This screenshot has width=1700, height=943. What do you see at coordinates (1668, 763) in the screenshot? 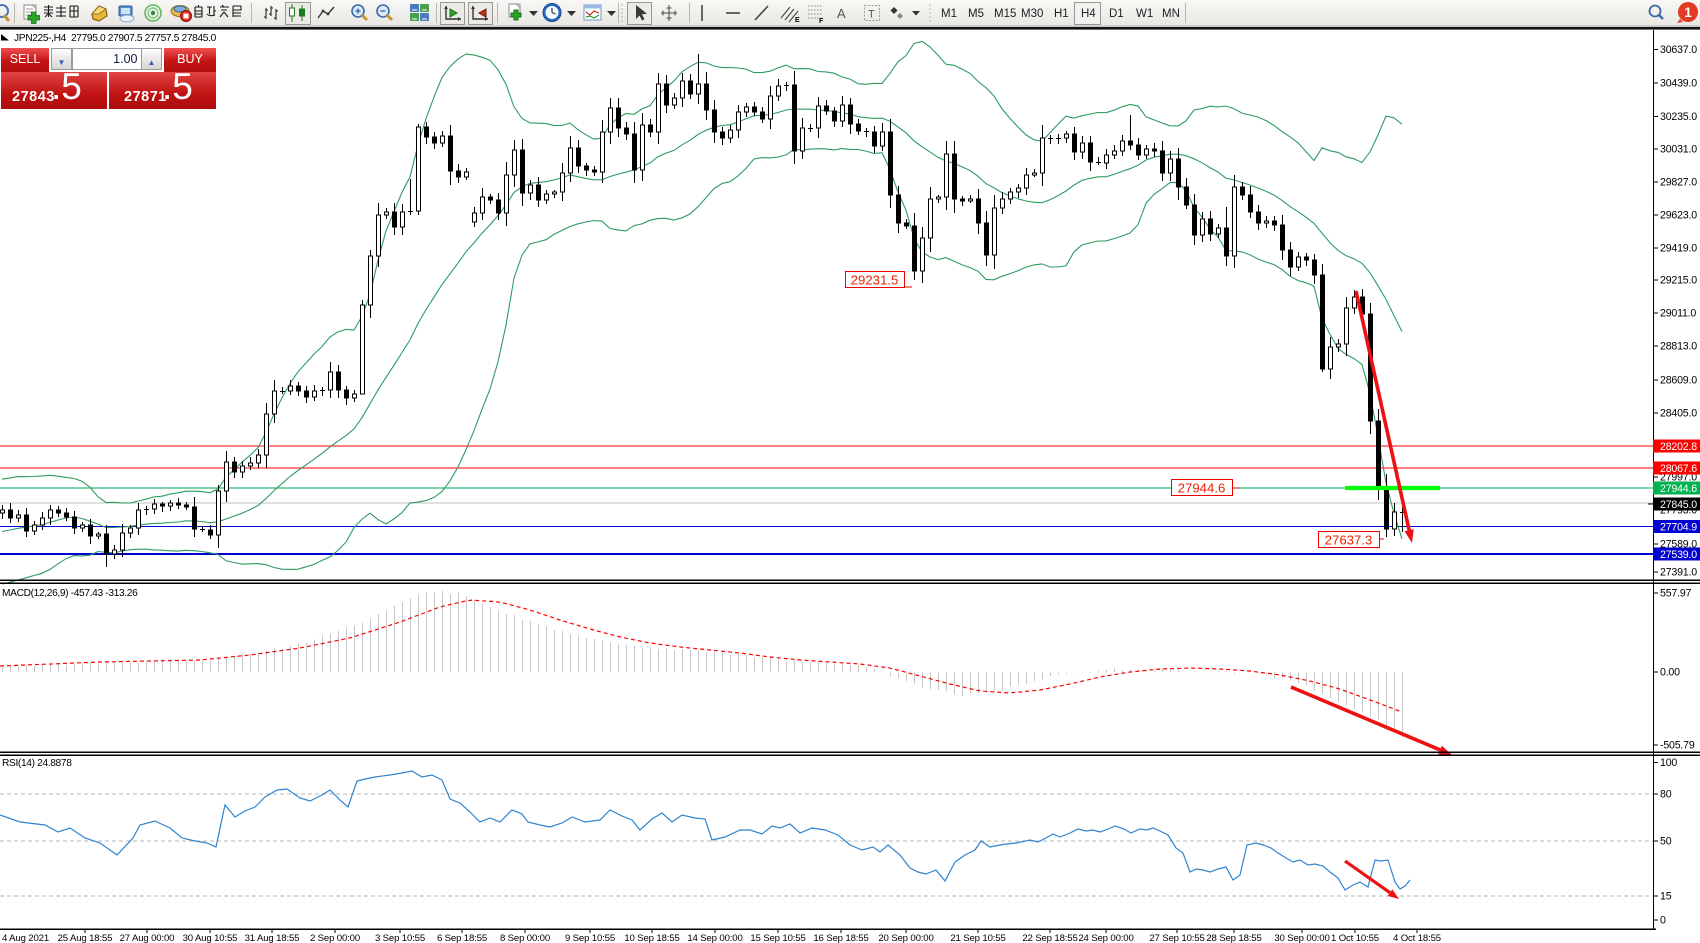
I see `svg-text: 100` at bounding box center [1668, 763].